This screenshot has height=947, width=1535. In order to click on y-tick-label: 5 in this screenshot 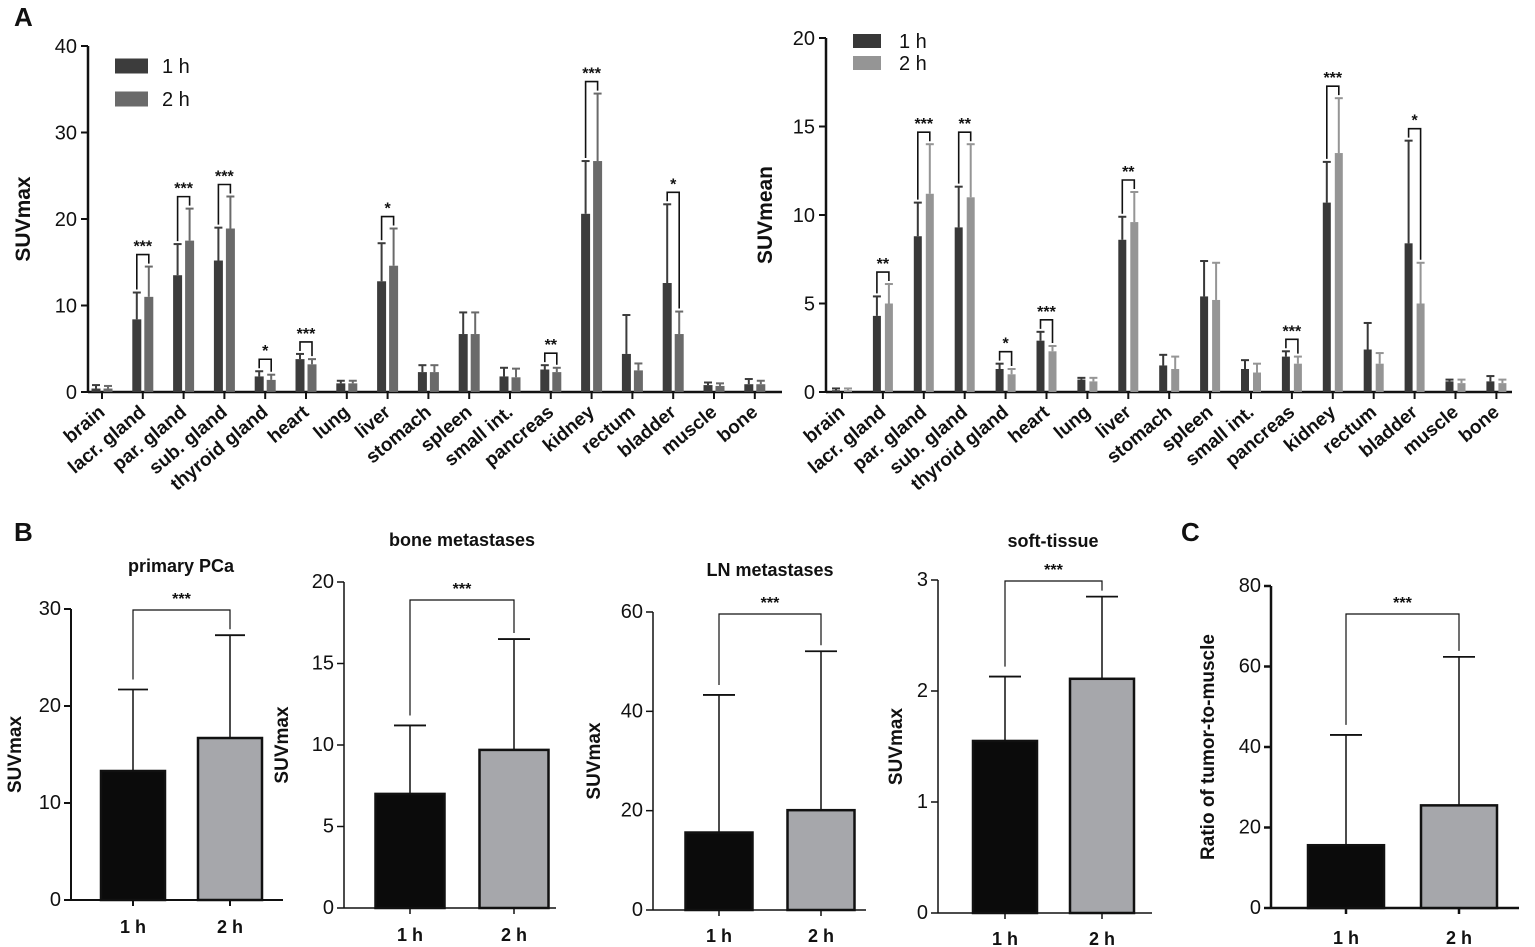, I will do `click(809, 305)`.